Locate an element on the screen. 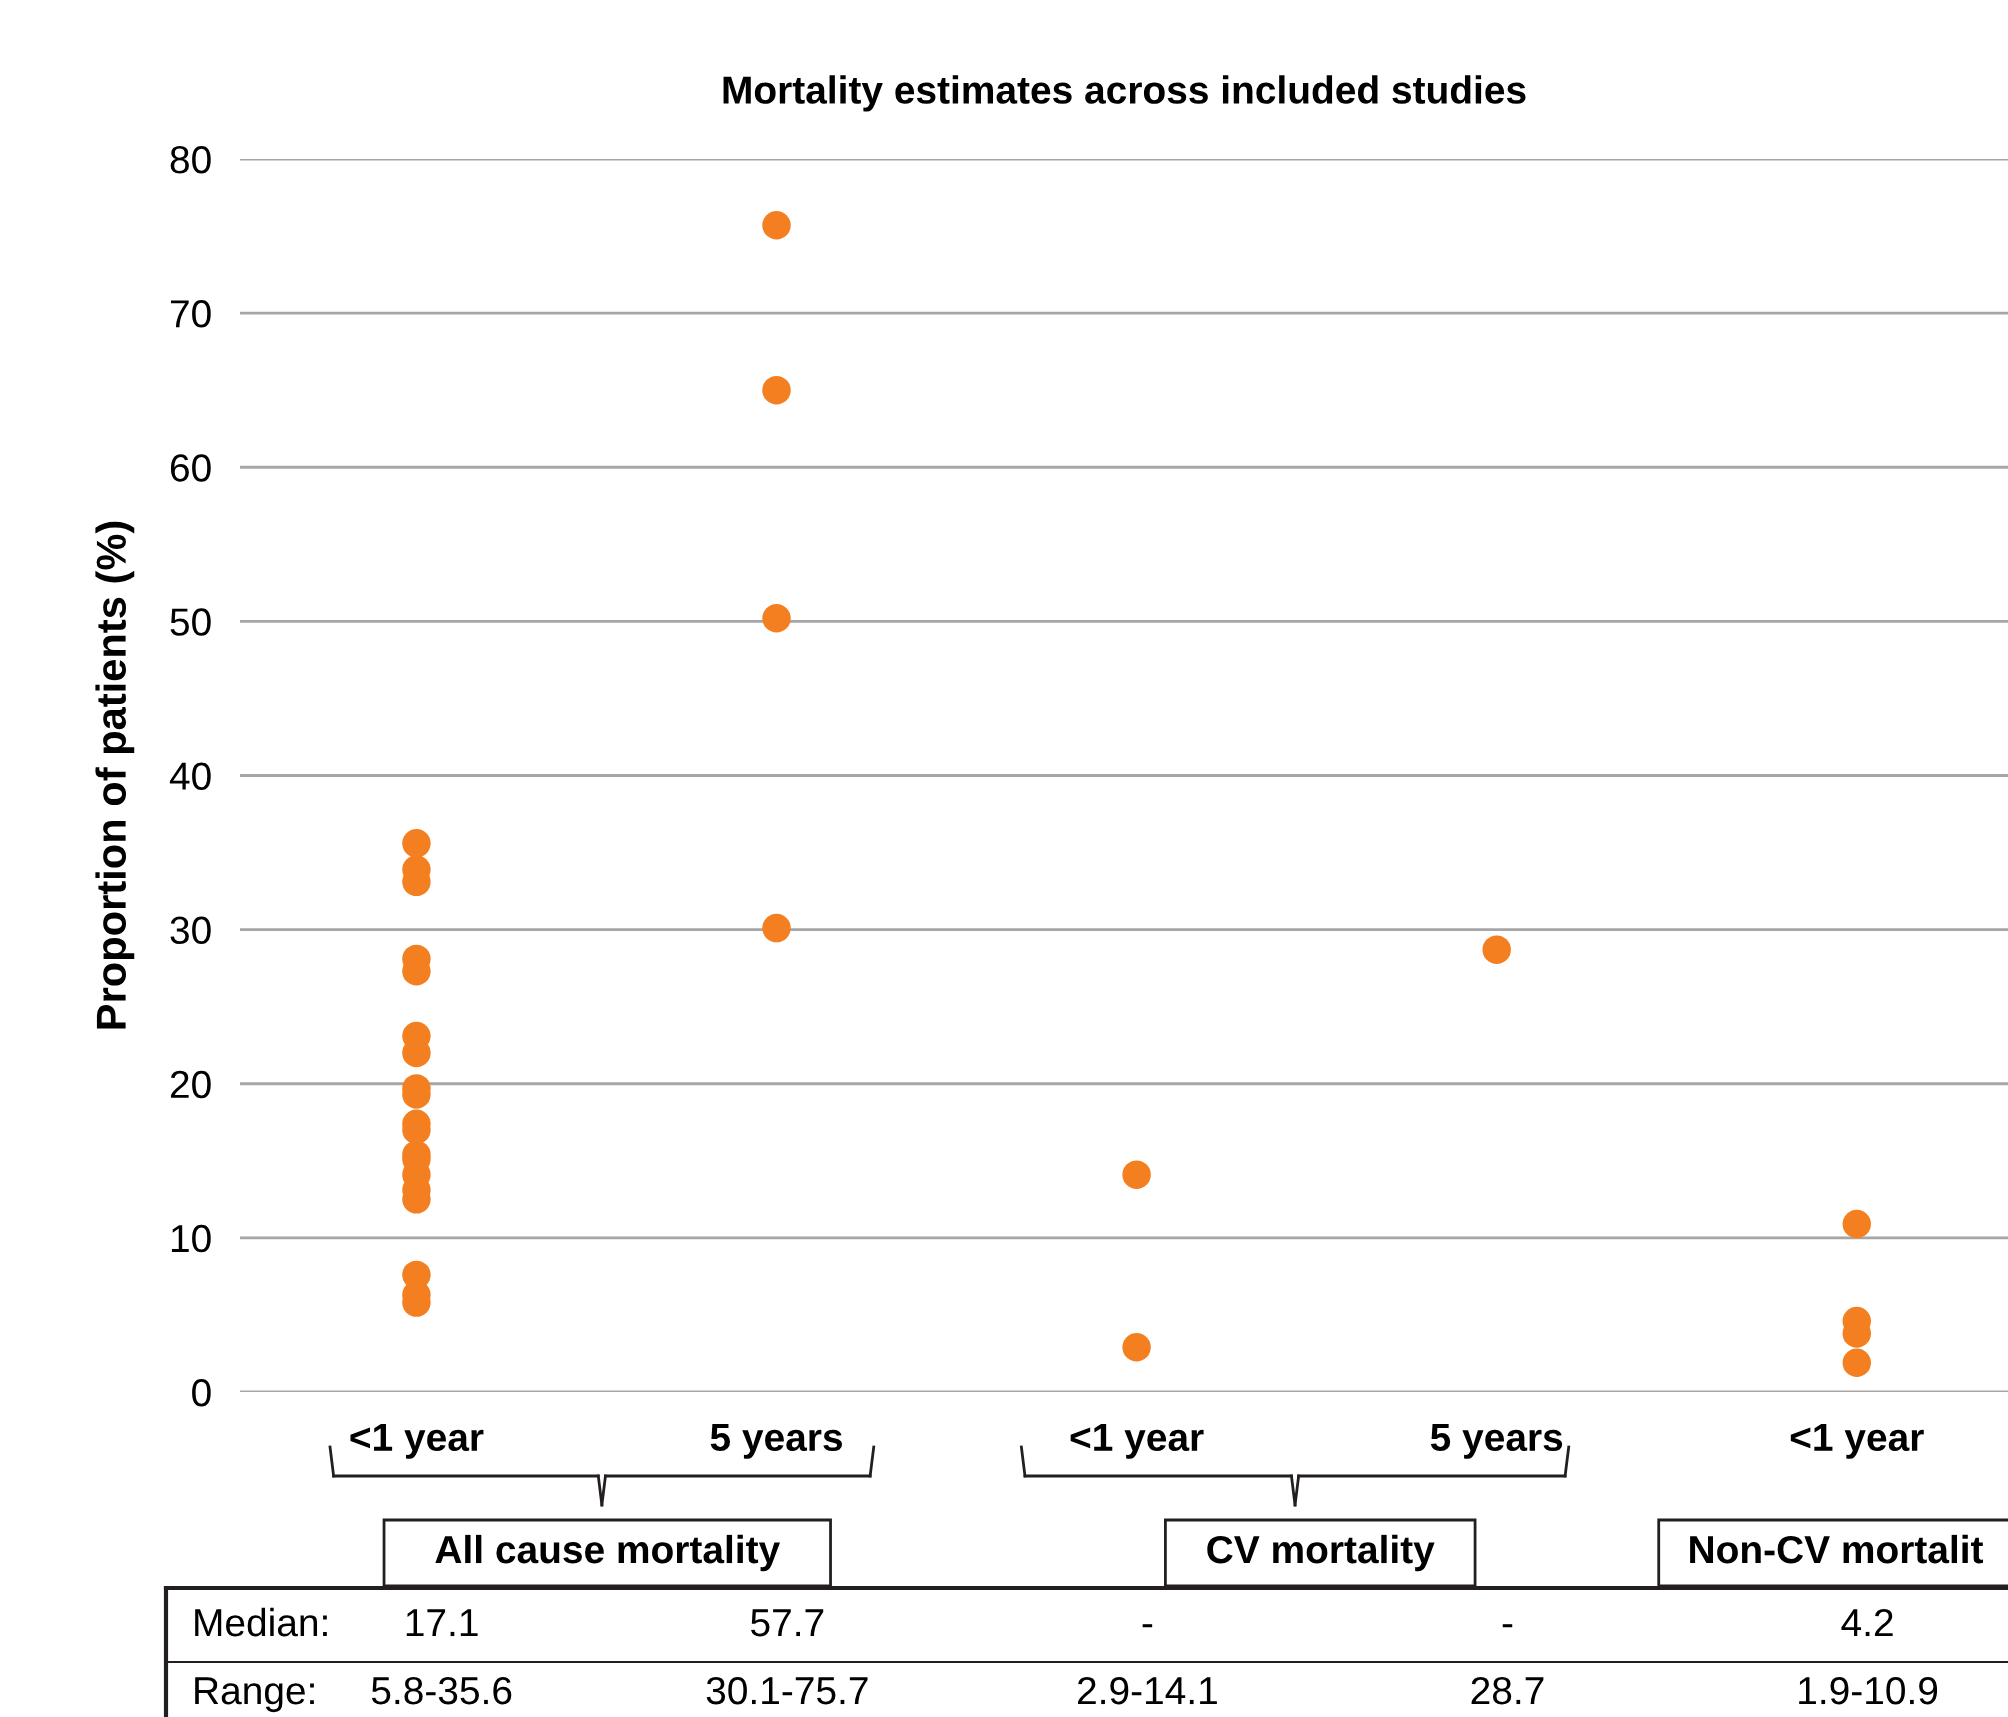  y-tick-label: 30 is located at coordinates (190, 930).